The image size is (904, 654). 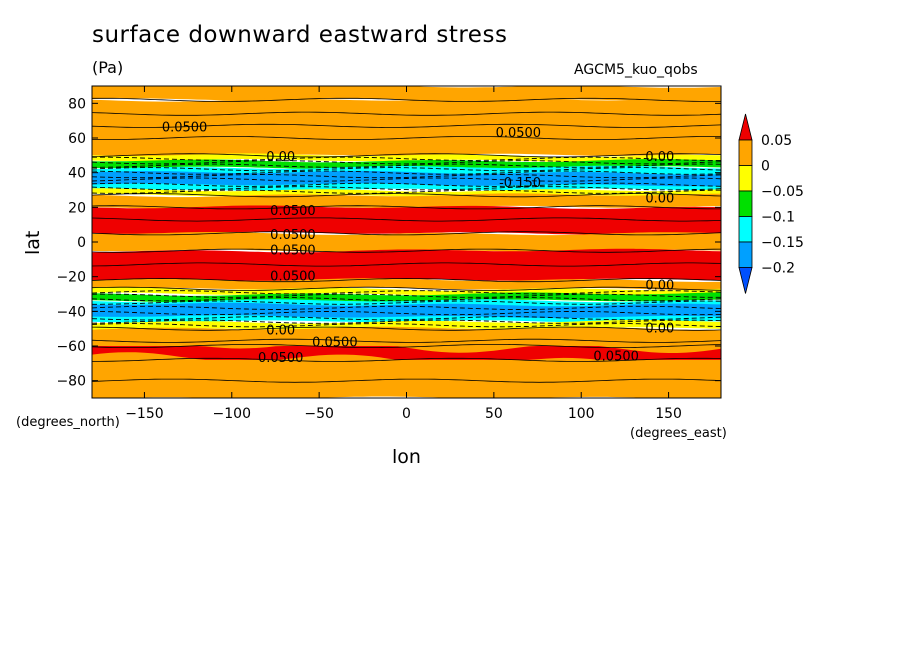 What do you see at coordinates (232, 414) in the screenshot?
I see `x-tick-label: −100` at bounding box center [232, 414].